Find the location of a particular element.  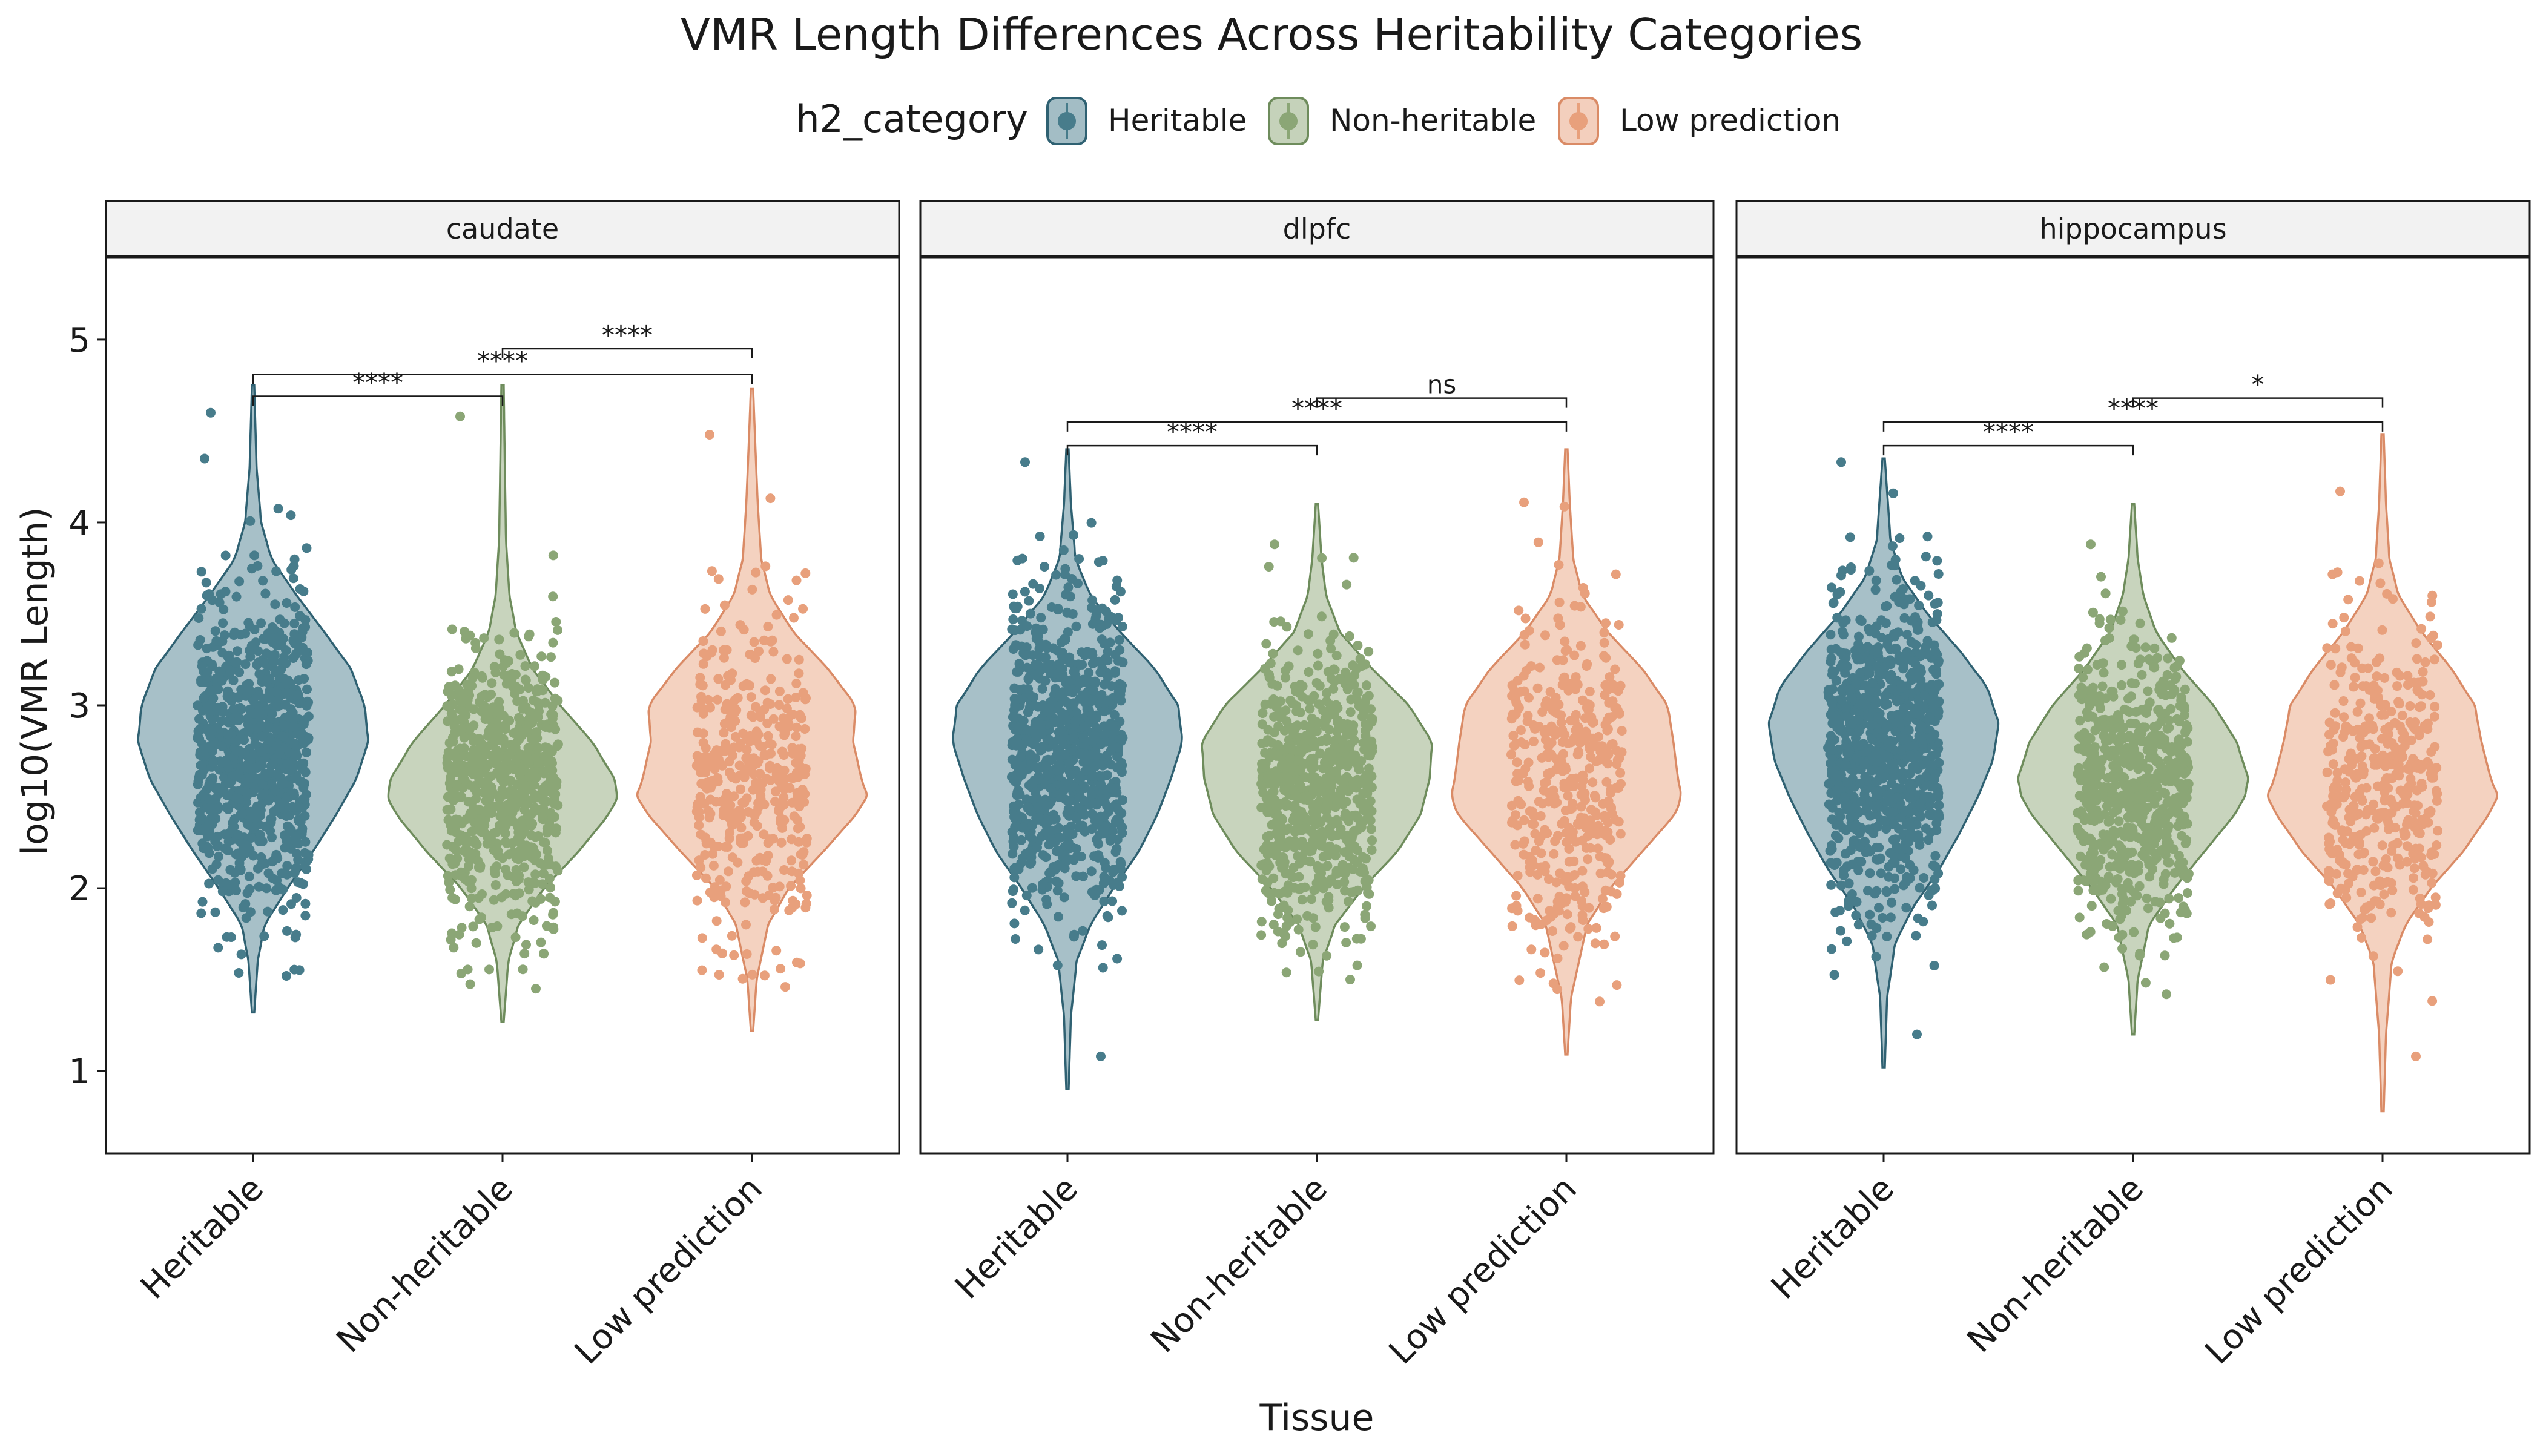

x-tick-label: Low prediction is located at coordinates (1484, 1270).